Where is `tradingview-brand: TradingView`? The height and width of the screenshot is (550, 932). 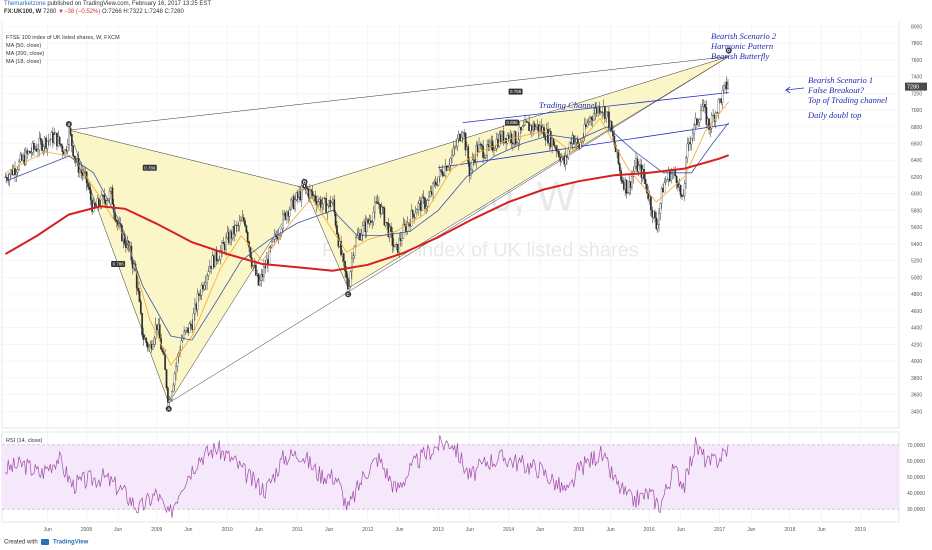 tradingview-brand: TradingView is located at coordinates (71, 542).